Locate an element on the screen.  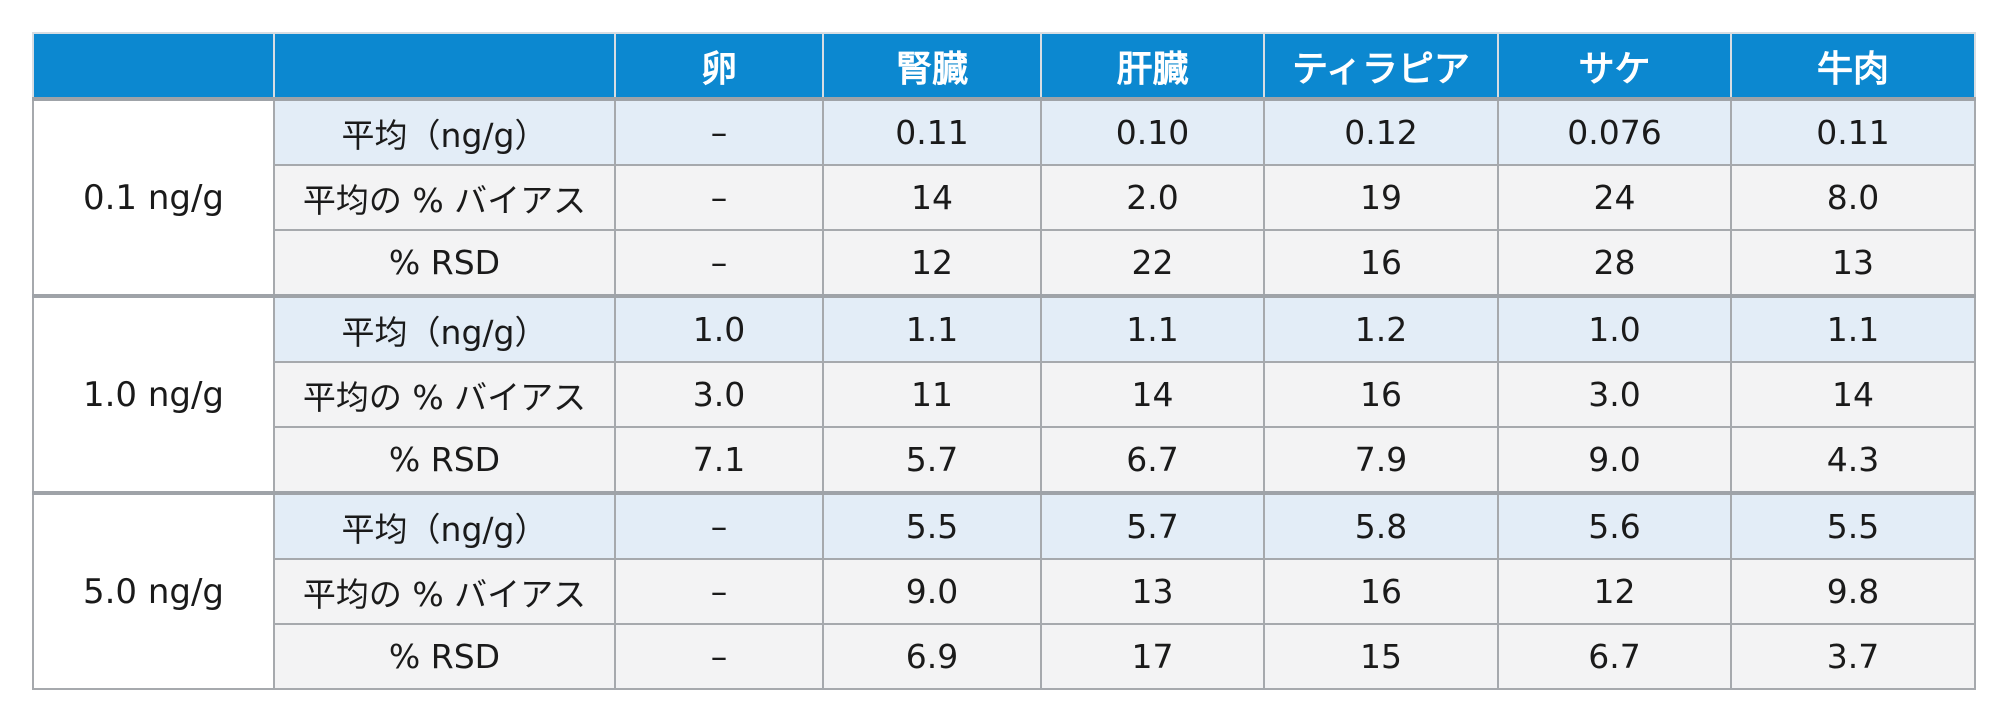
level-label: 5.0 ng/g is located at coordinates (153, 590).